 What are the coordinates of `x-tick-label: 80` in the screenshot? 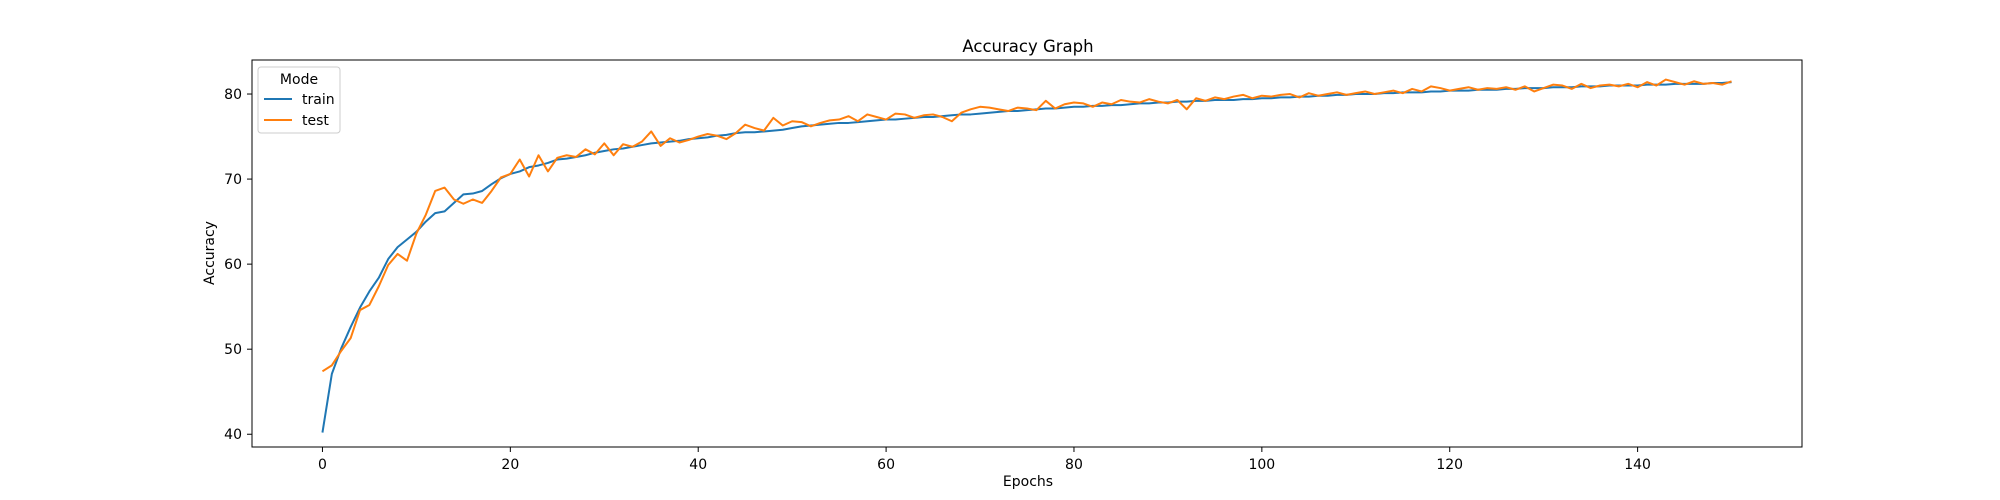 It's located at (1074, 465).